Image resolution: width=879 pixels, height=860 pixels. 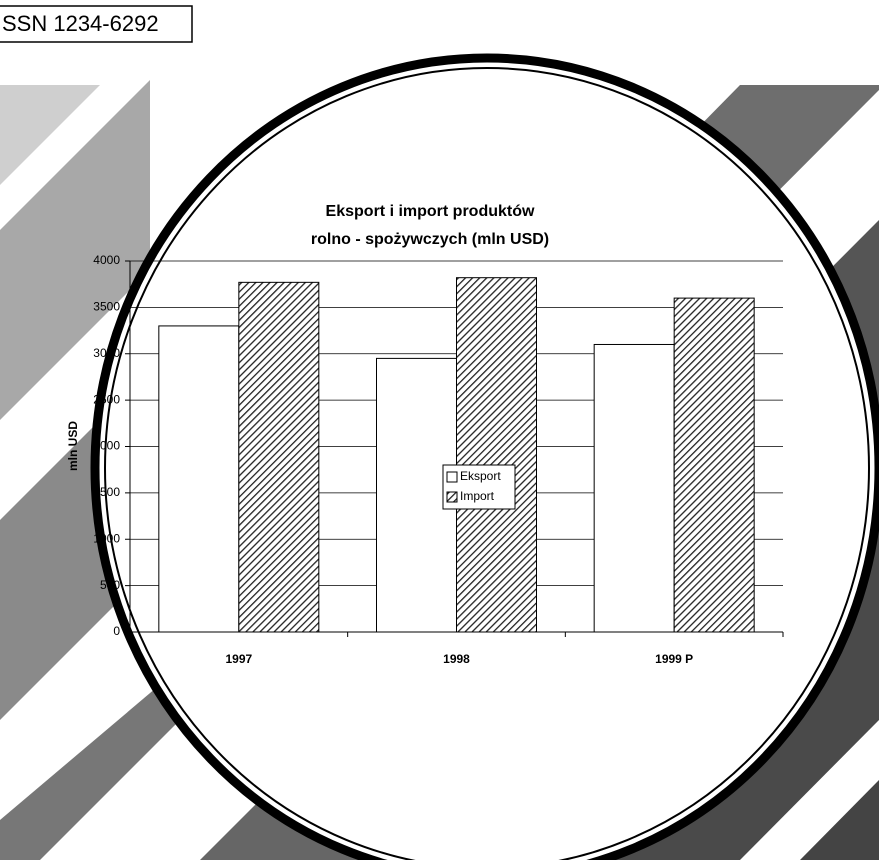 What do you see at coordinates (430, 211) in the screenshot?
I see `chart-title: Eksport i import produktów` at bounding box center [430, 211].